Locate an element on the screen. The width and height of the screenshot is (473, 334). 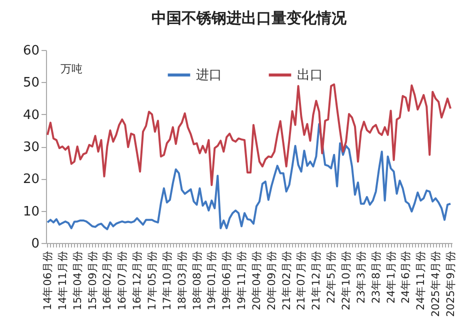
y-axis-title: 万吨 is located at coordinates (71, 69).